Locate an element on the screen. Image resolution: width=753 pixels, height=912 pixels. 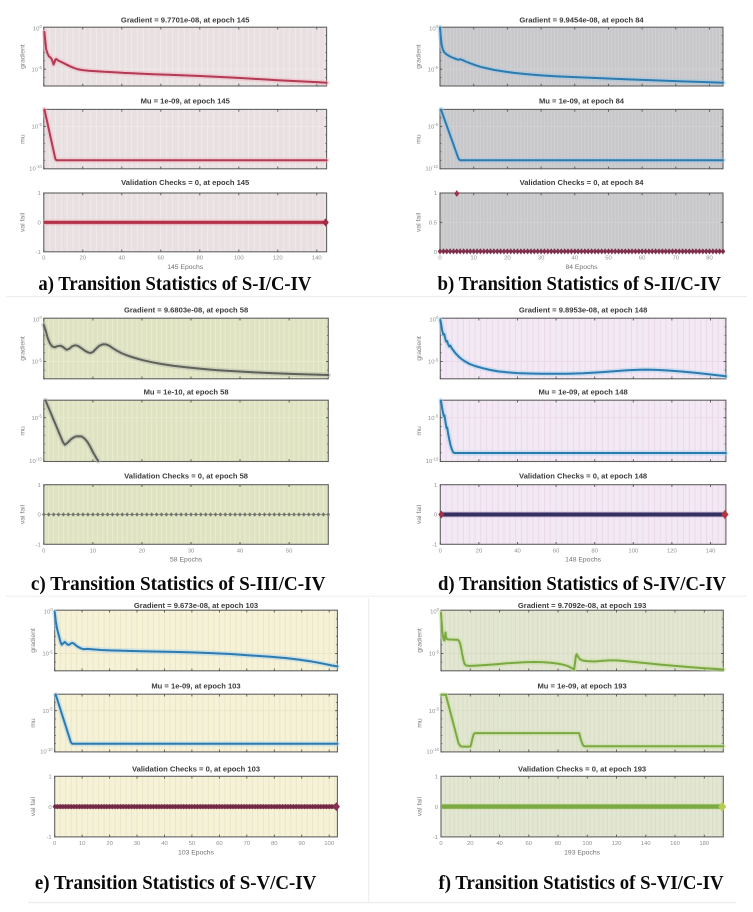
svg-text: Mu = 1e-09, at epoch 193 is located at coordinates (581, 685).